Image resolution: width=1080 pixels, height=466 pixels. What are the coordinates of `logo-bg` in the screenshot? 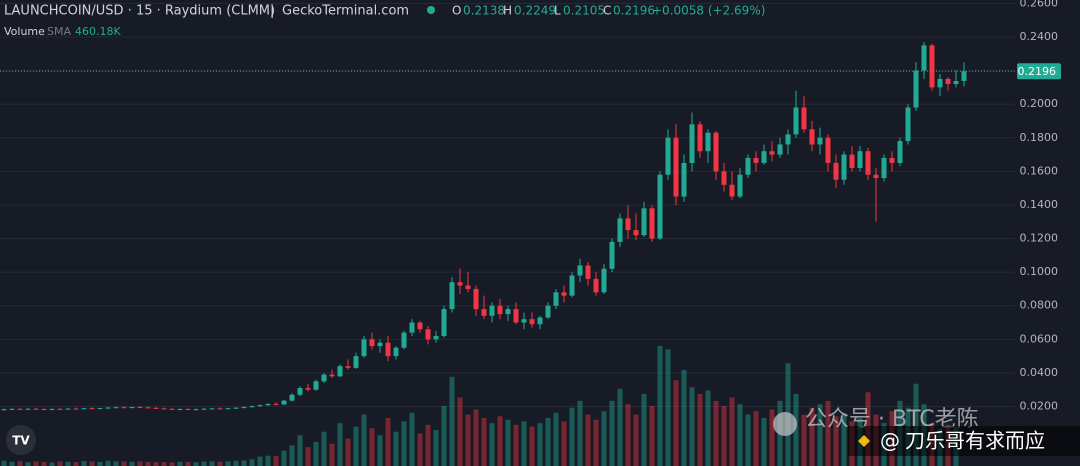 It's located at (21, 440).